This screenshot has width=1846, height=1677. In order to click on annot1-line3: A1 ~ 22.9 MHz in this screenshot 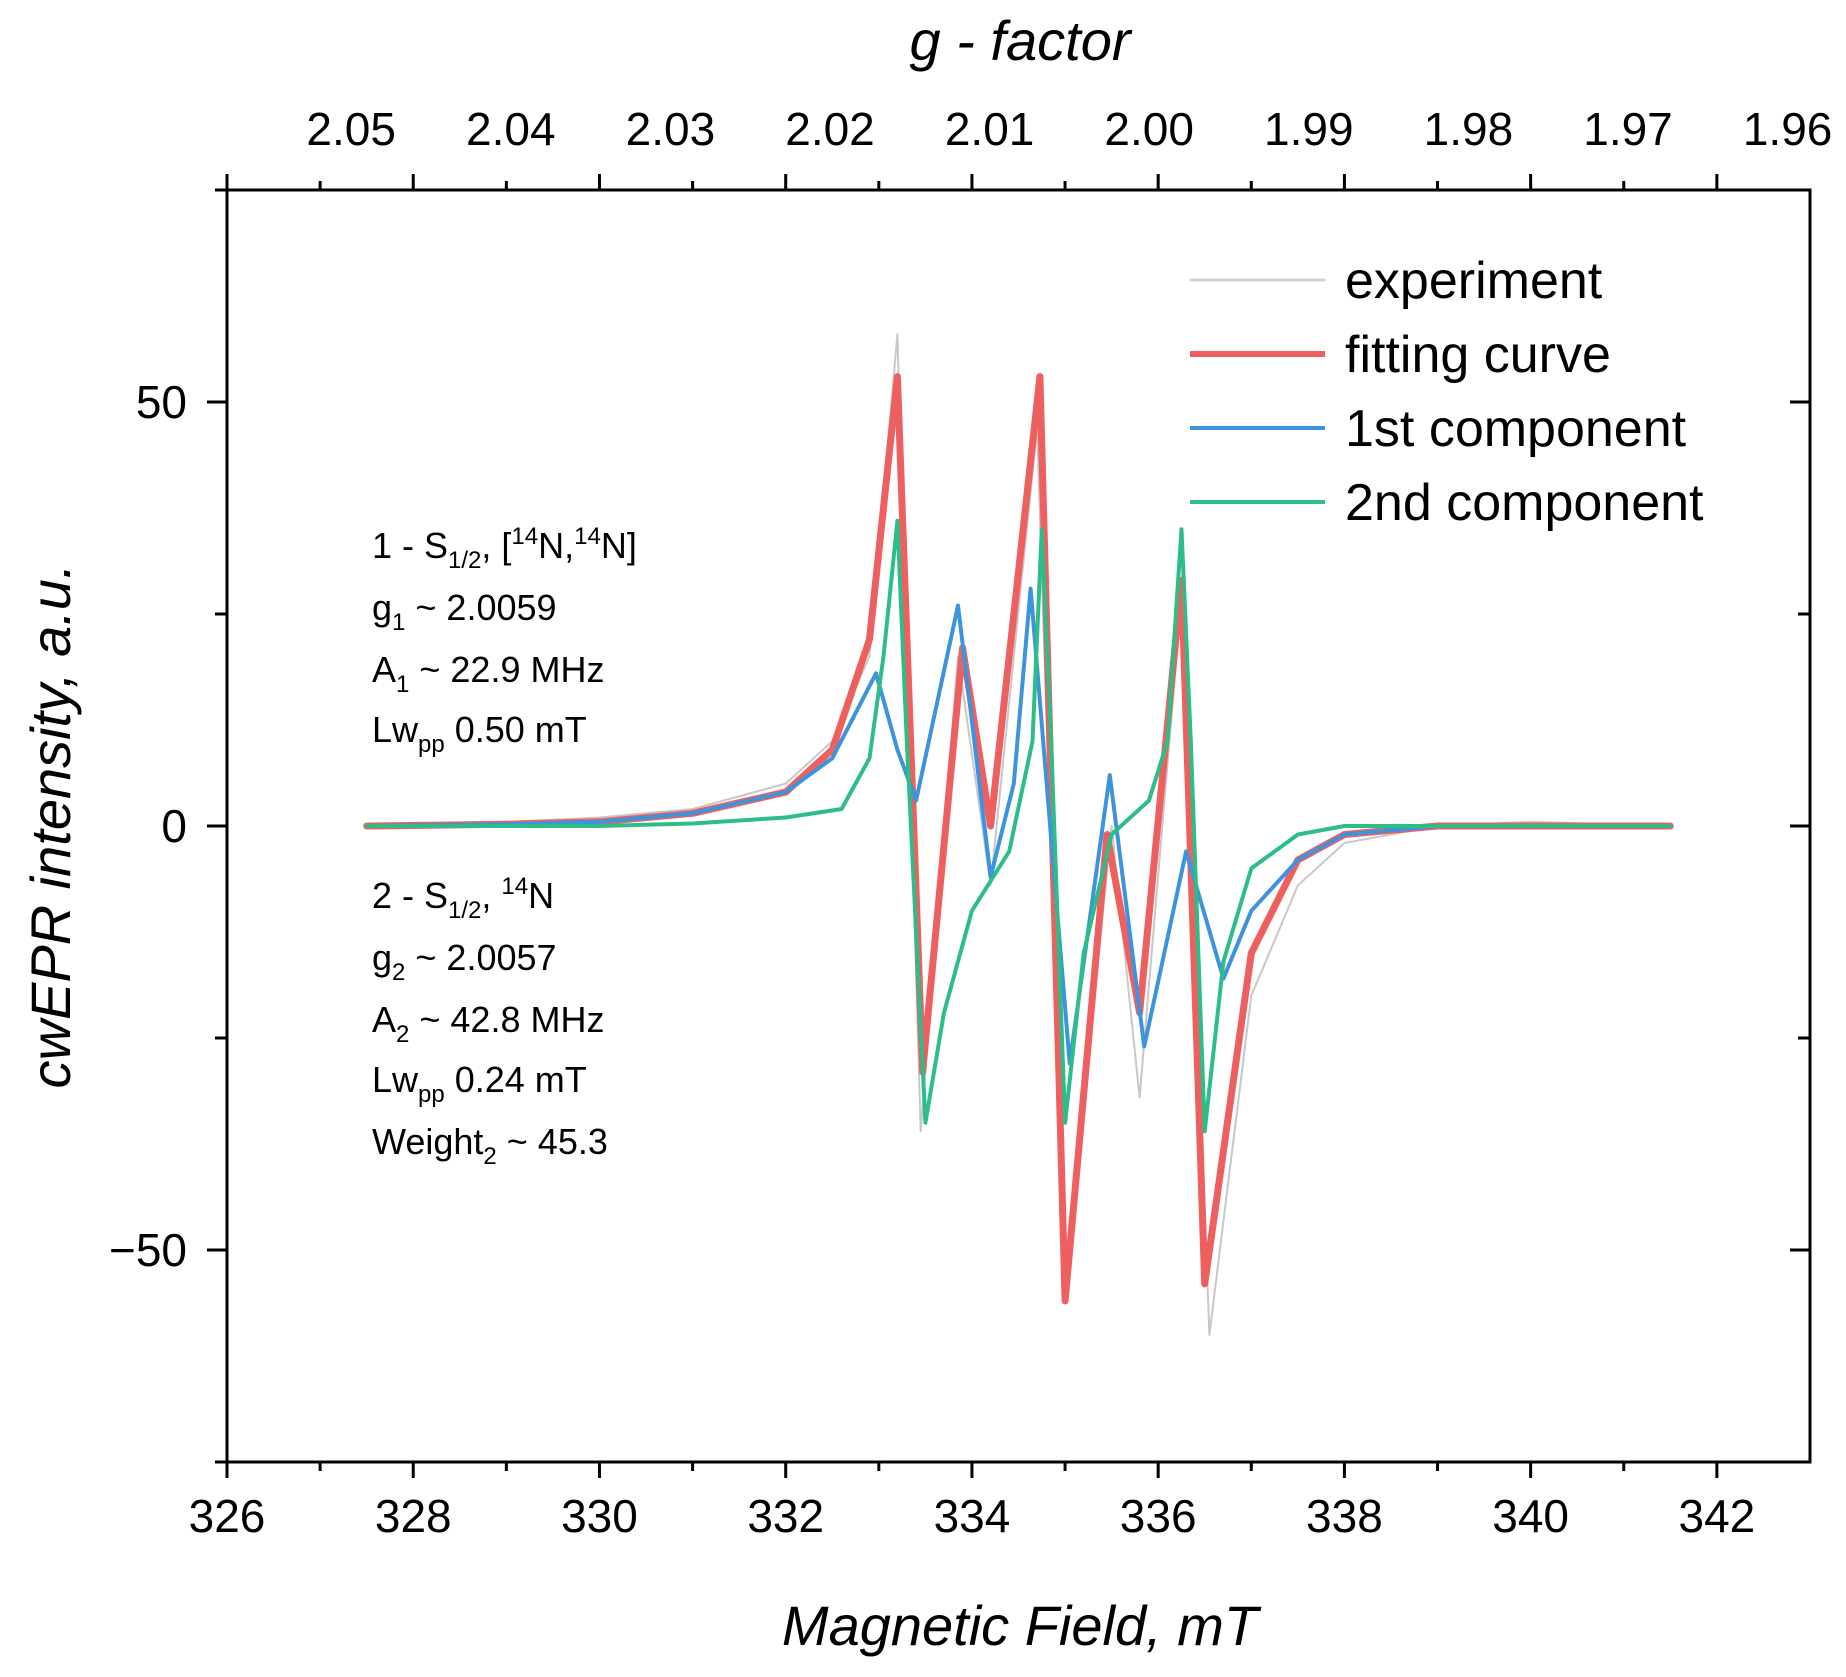, I will do `click(488, 673)`.